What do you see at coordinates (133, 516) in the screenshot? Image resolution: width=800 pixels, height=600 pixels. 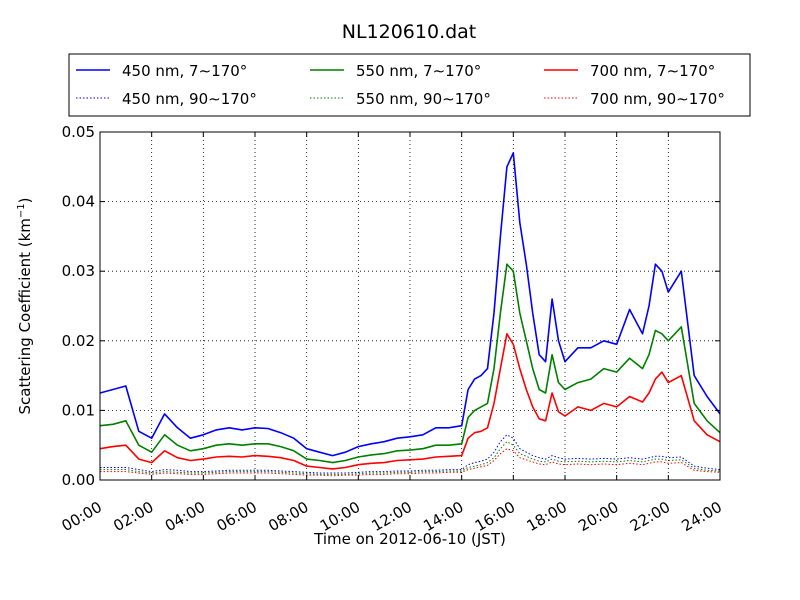 I see `x-tick-label: 02:00` at bounding box center [133, 516].